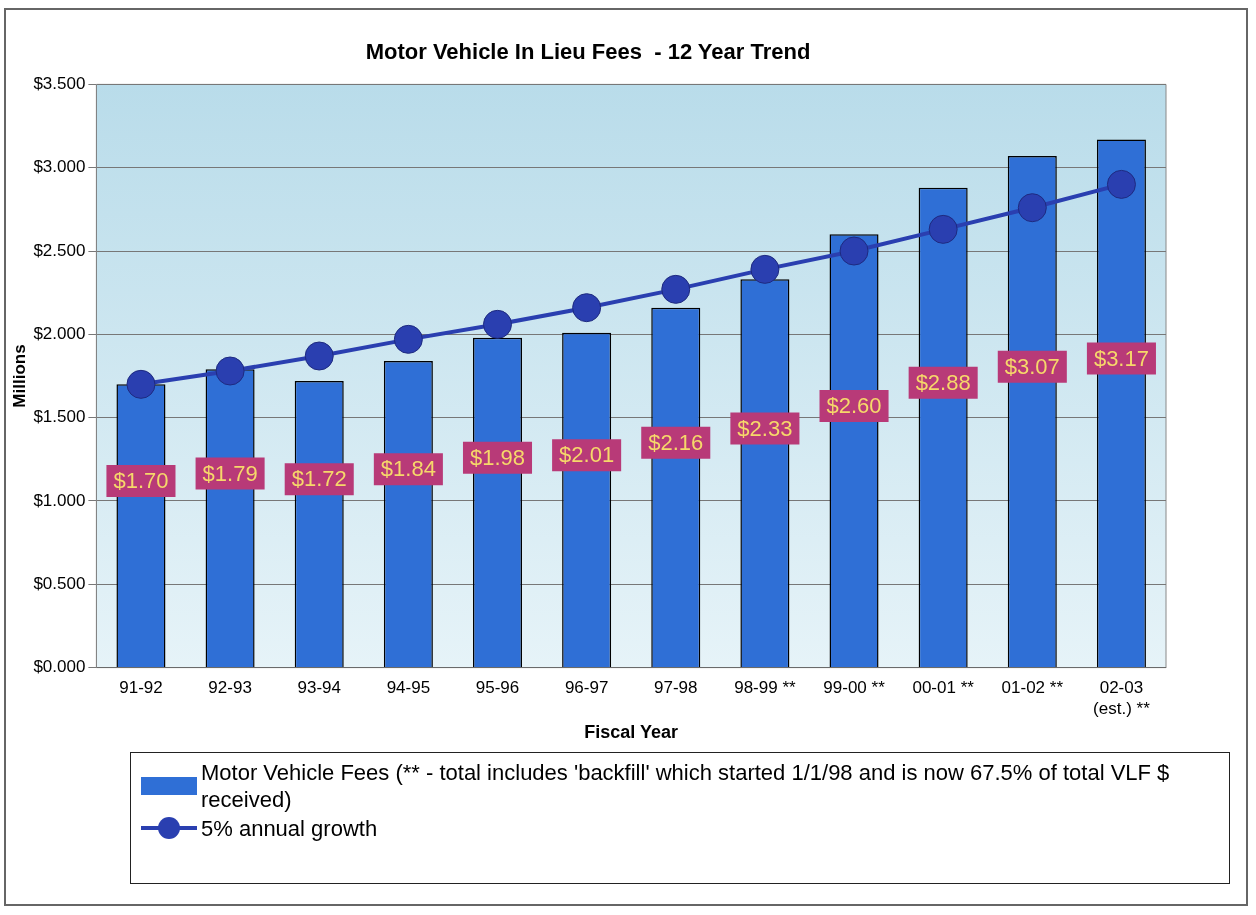 The image size is (1256, 915). Describe the element at coordinates (1032, 688) in the screenshot. I see `x-tick-label: 01-02 **` at that location.